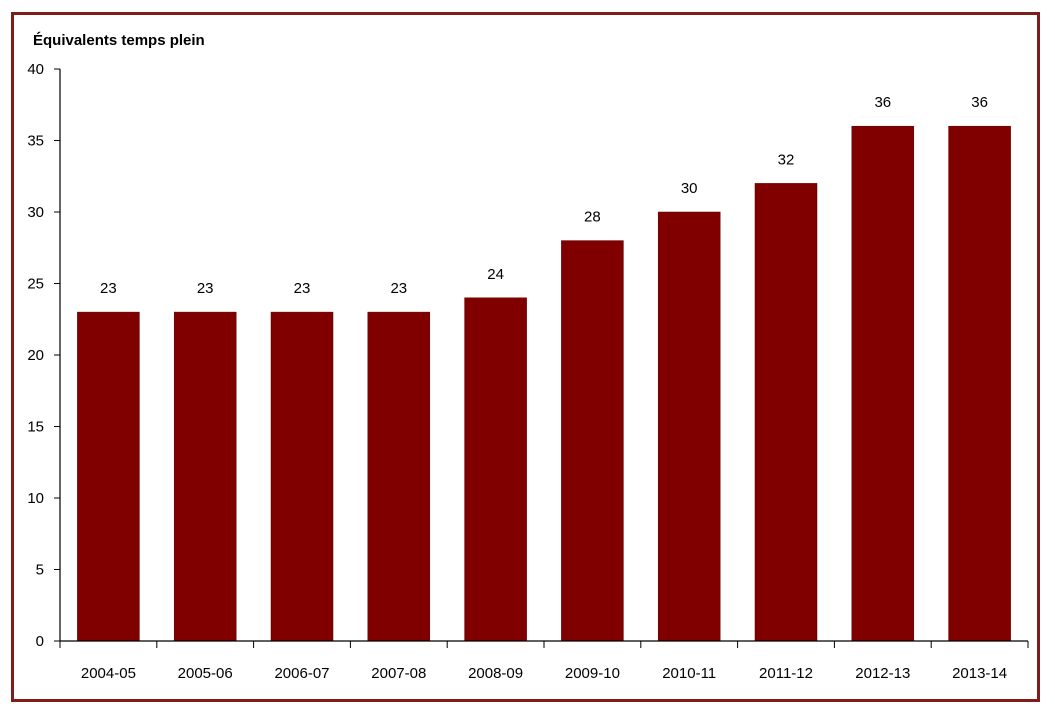 Image resolution: width=1055 pixels, height=716 pixels. I want to click on x-tick-label: 2004-05, so click(108, 673).